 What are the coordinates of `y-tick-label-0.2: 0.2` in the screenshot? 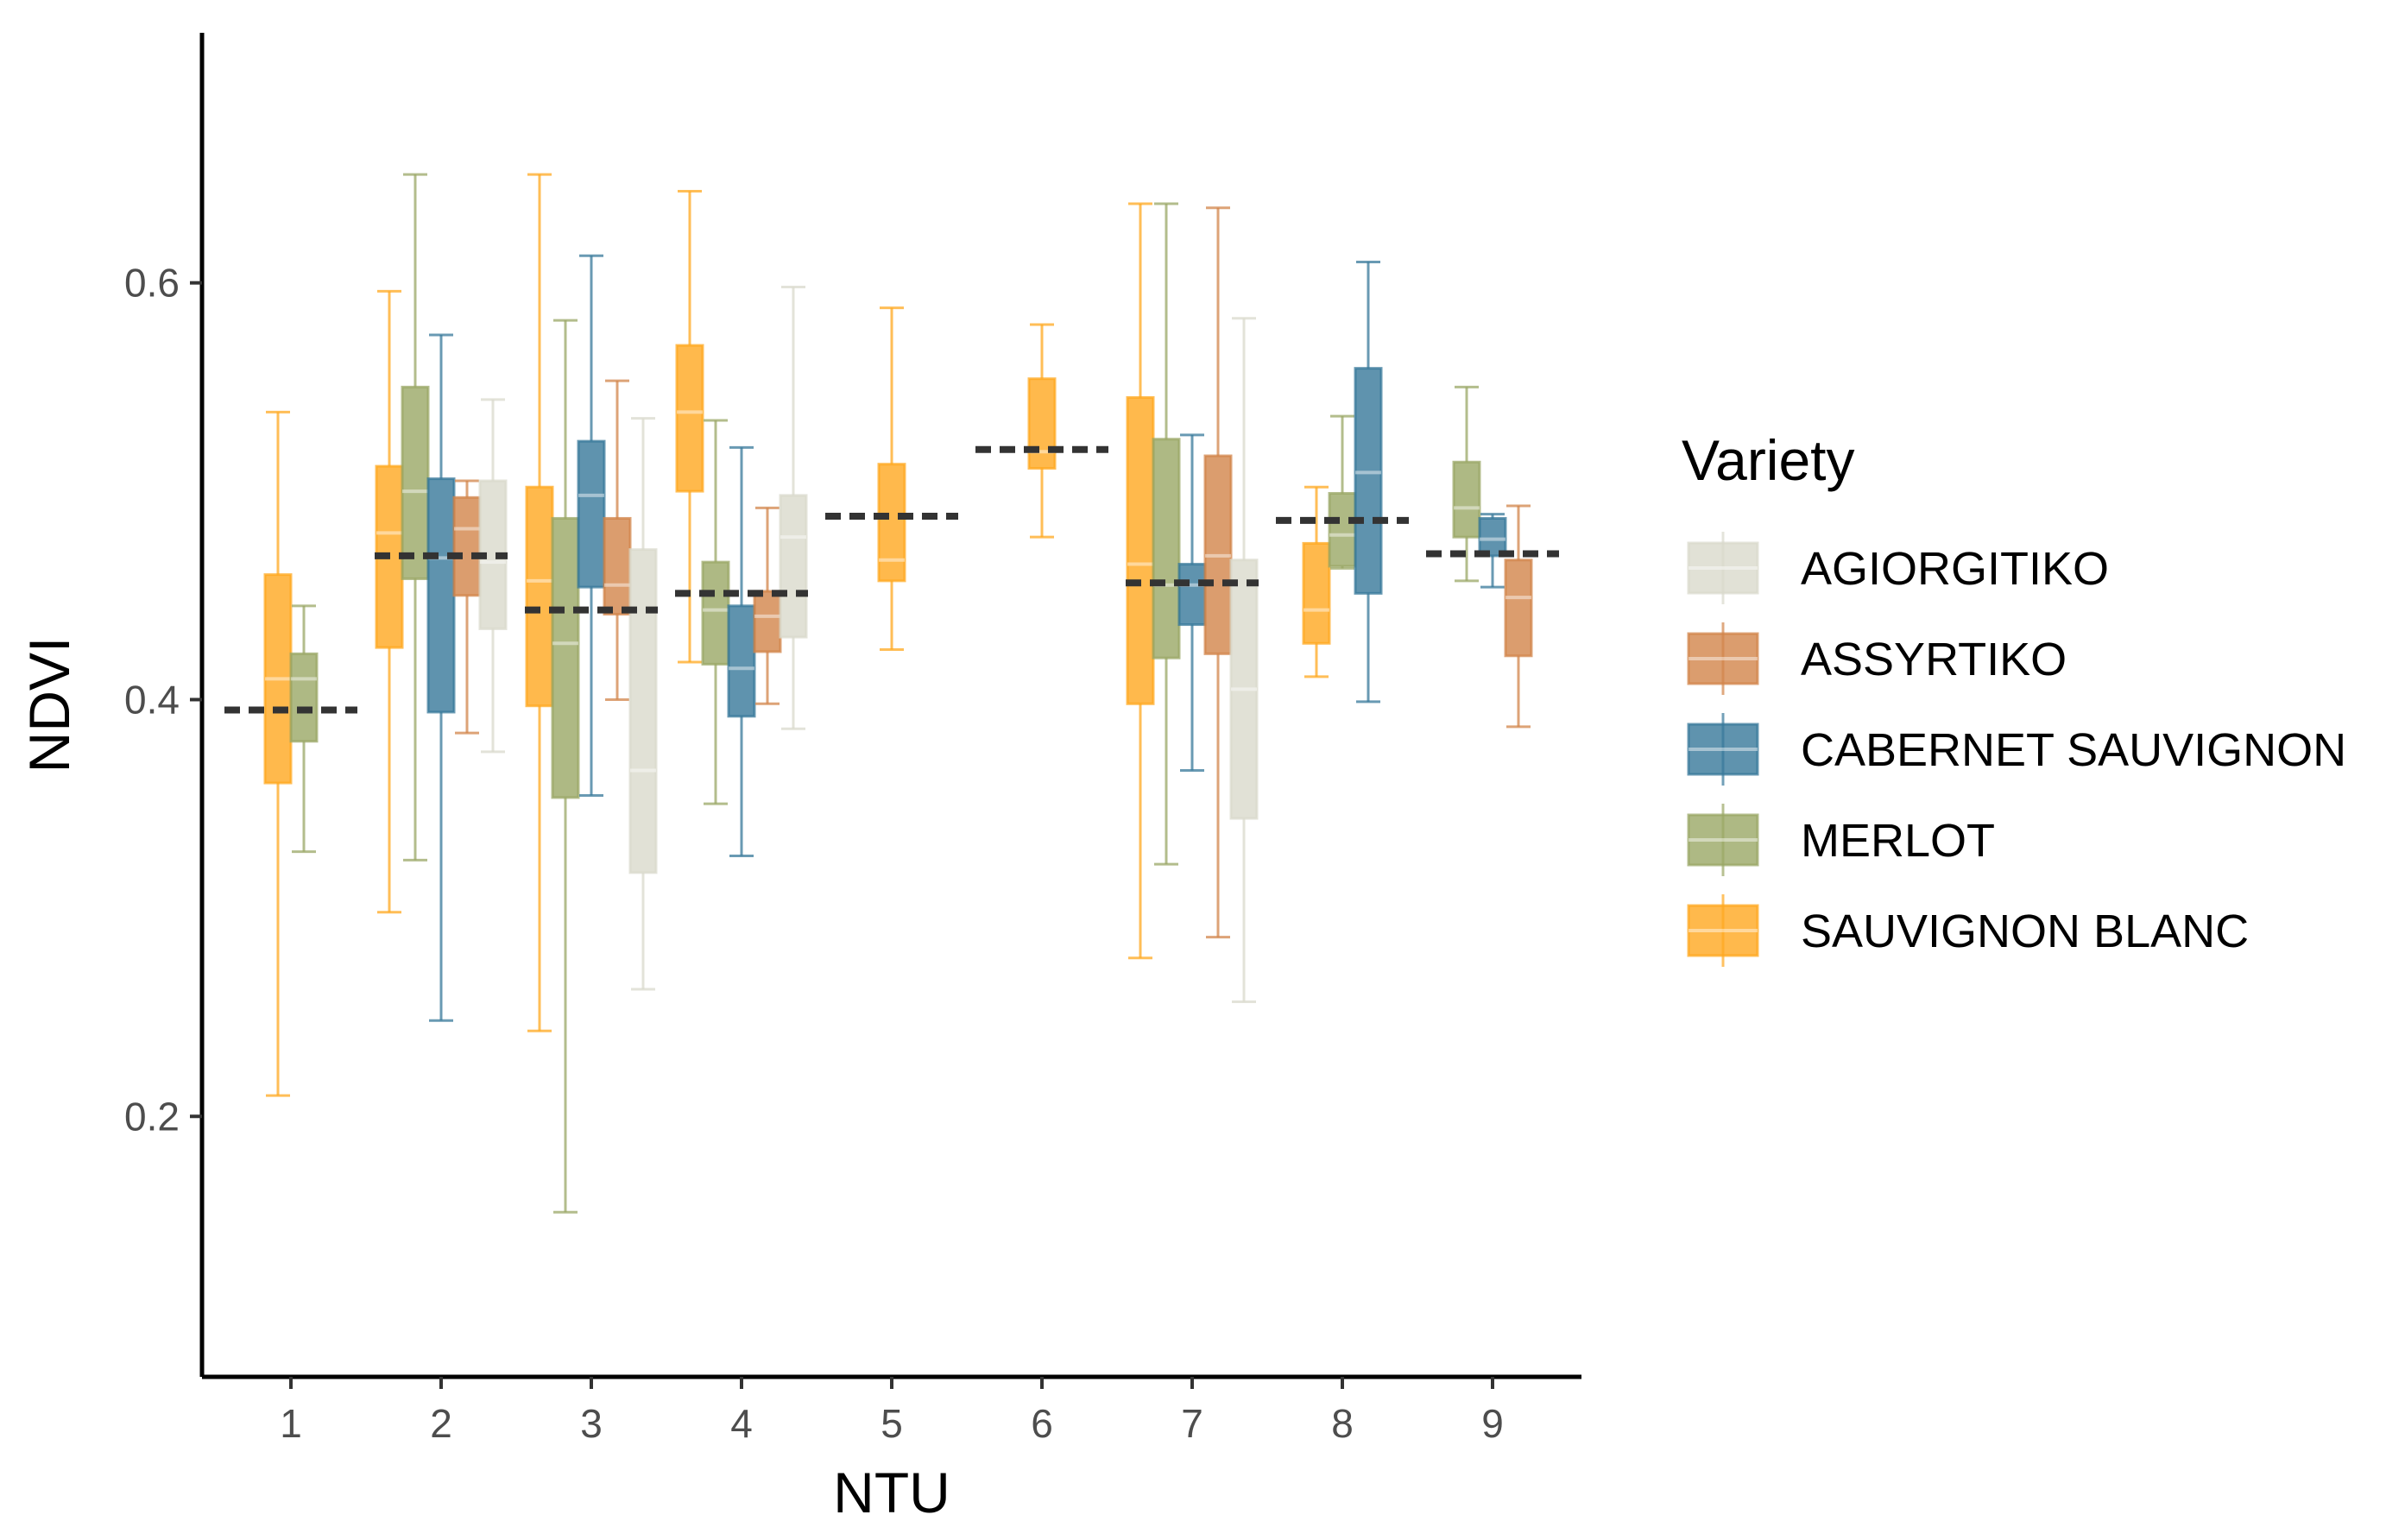 It's located at (152, 1116).